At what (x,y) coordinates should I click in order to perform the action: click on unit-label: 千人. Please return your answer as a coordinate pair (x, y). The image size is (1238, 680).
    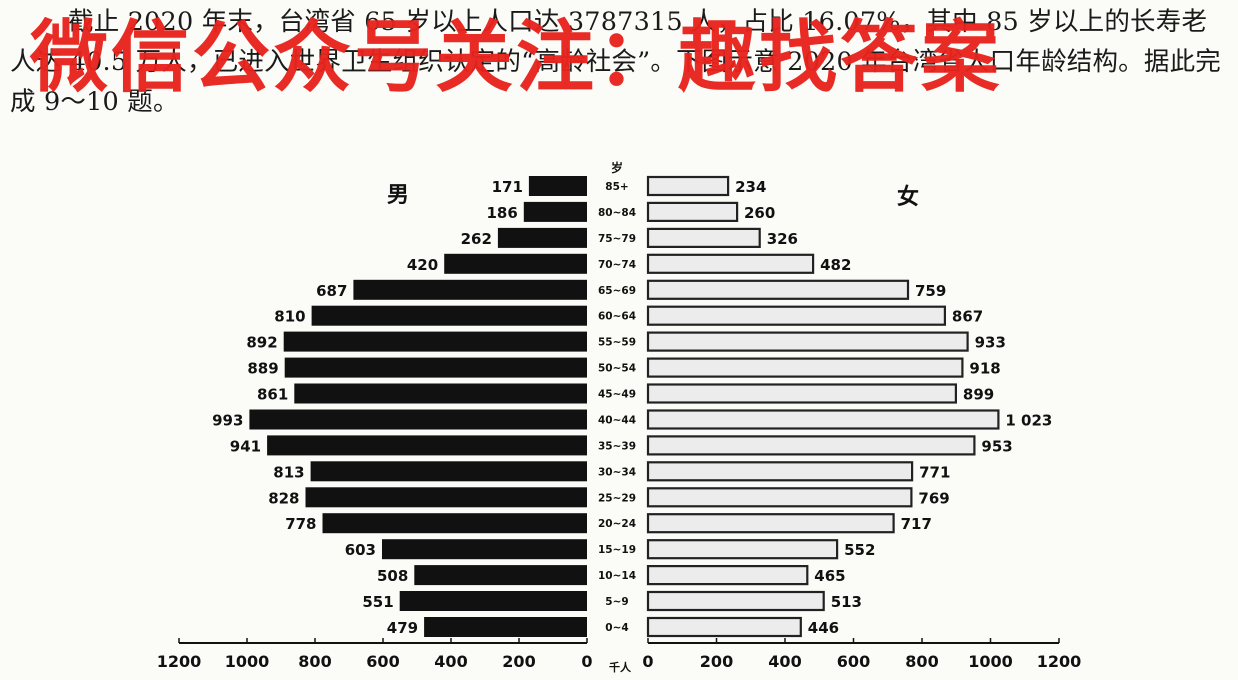
    Looking at the image, I should click on (620, 667).